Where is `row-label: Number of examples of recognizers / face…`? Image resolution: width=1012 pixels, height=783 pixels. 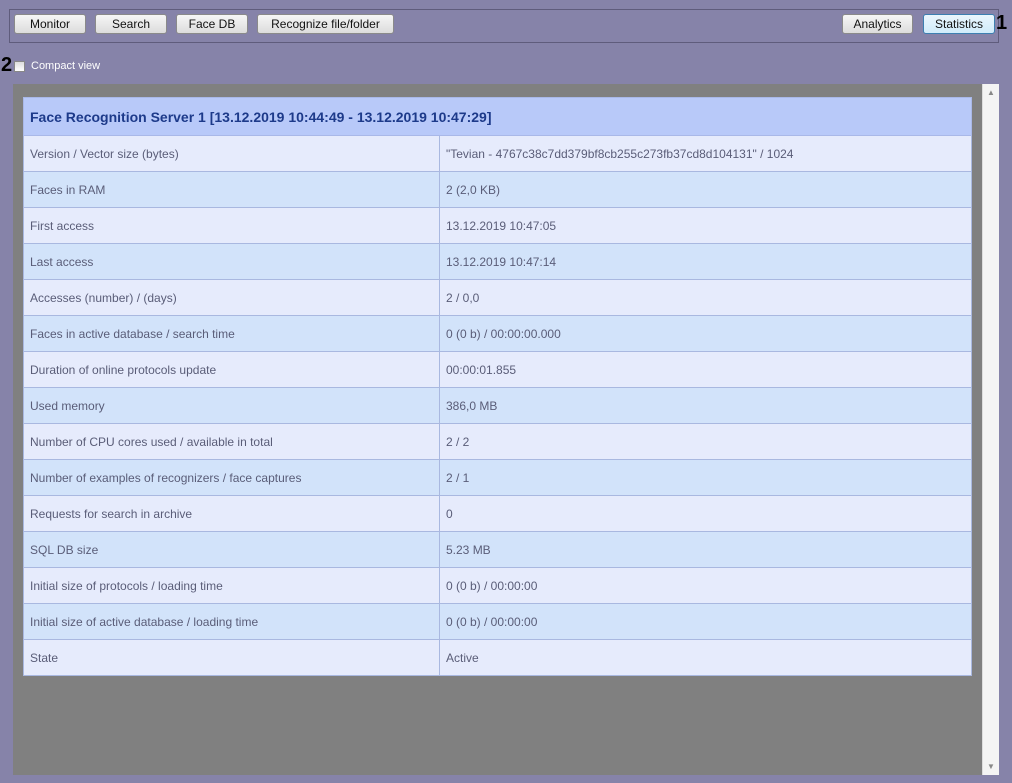 row-label: Number of examples of recognizers / face… is located at coordinates (231, 477).